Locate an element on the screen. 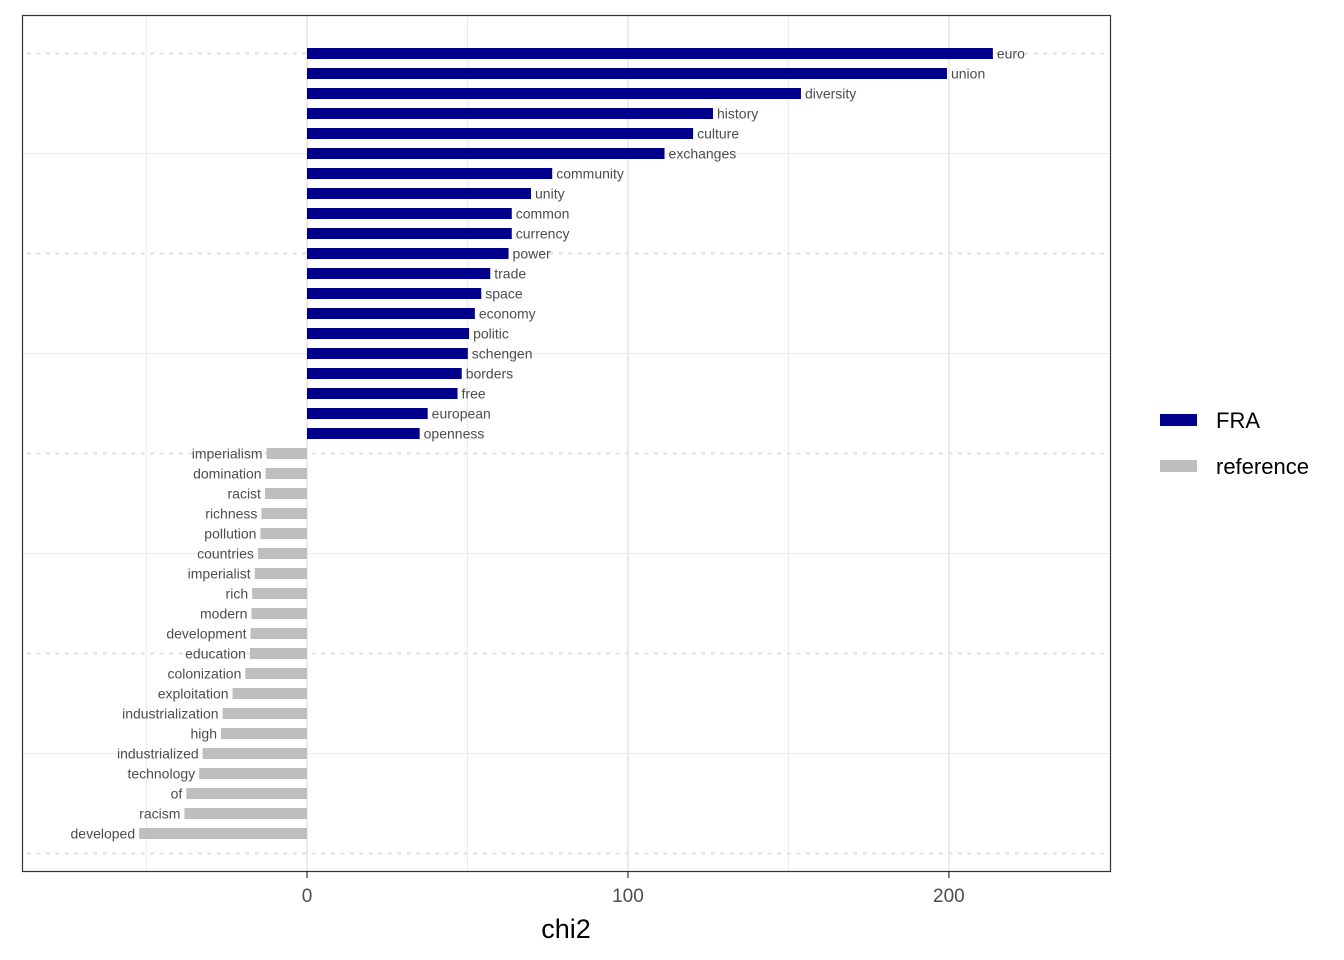 This screenshot has width=1344, height=960. bar-reference-developed is located at coordinates (223, 833).